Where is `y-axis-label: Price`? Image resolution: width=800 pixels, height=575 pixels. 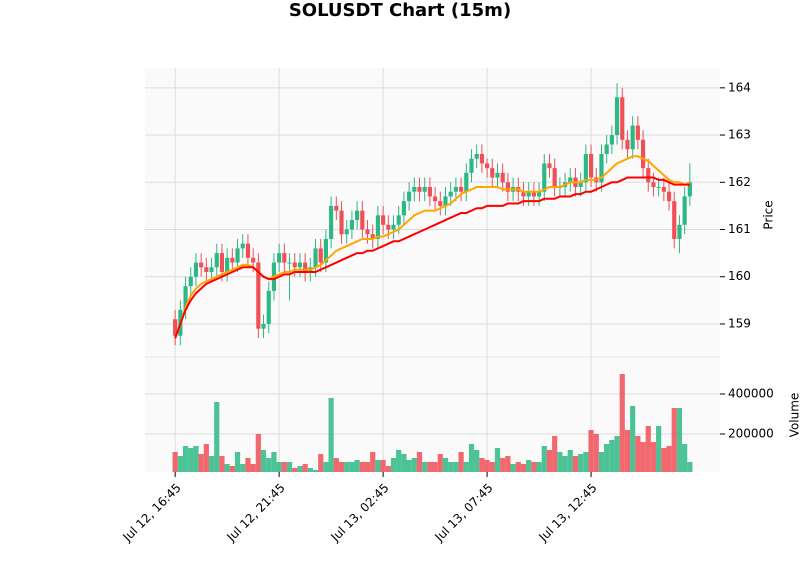 y-axis-label: Price is located at coordinates (769, 214).